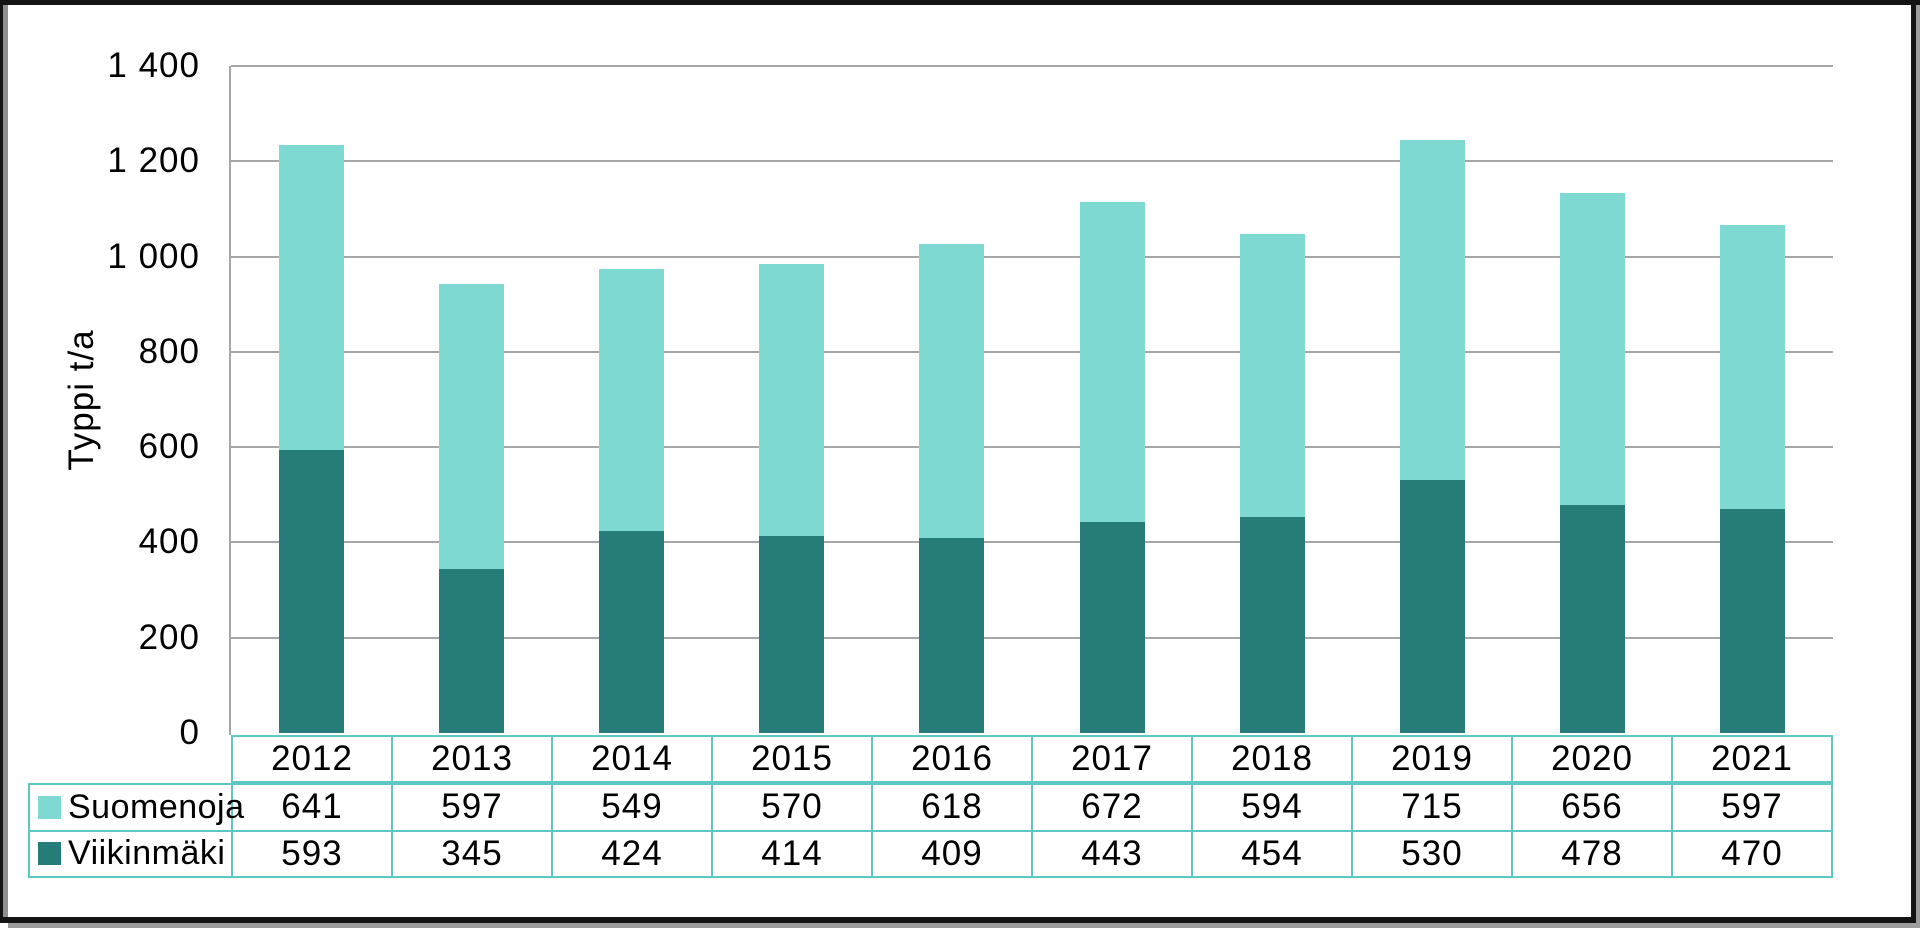 The width and height of the screenshot is (1920, 928). Describe the element at coordinates (1591, 759) in the screenshot. I see `table-year-2020: 2020` at that location.